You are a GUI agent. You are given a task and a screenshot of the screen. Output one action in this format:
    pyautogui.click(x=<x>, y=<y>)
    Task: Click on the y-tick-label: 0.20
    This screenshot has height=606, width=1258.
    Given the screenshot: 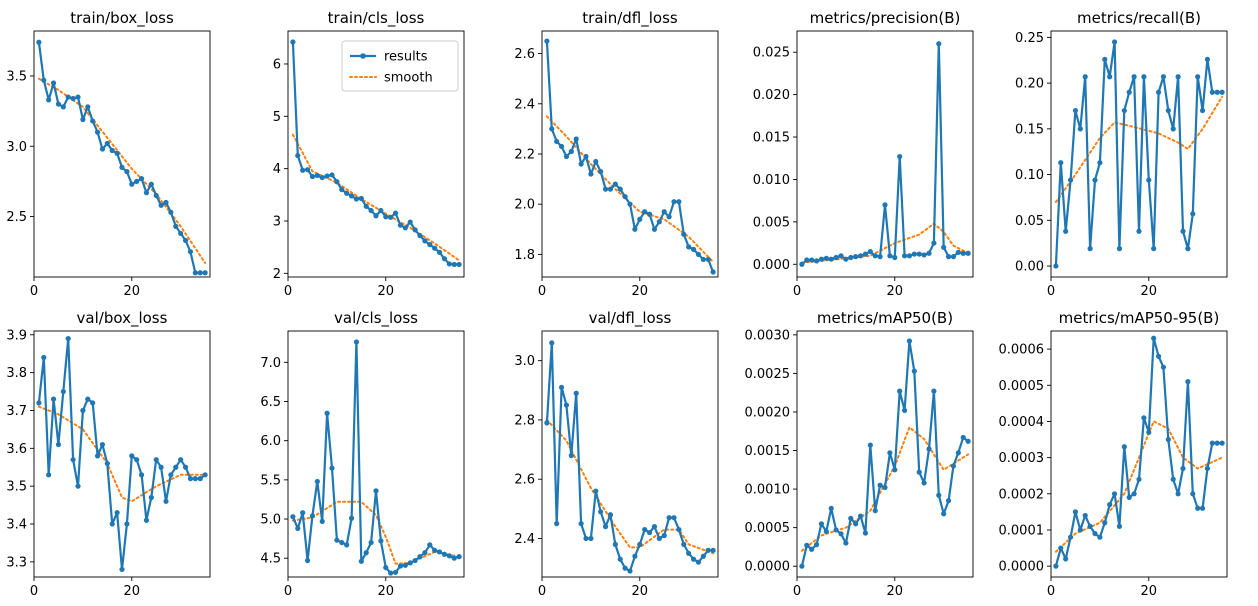 What is the action you would take?
    pyautogui.click(x=1029, y=84)
    